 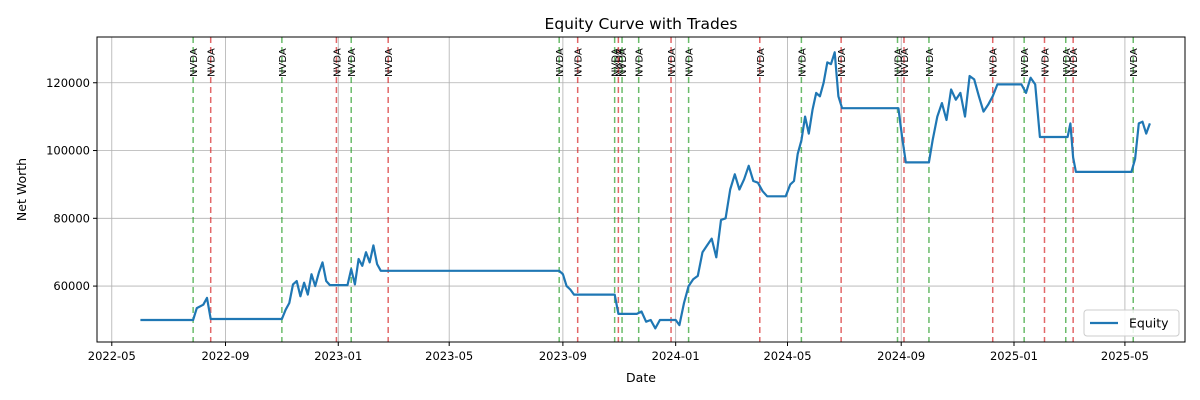 I want to click on x-tick-label: 2025-05, so click(x=1125, y=356).